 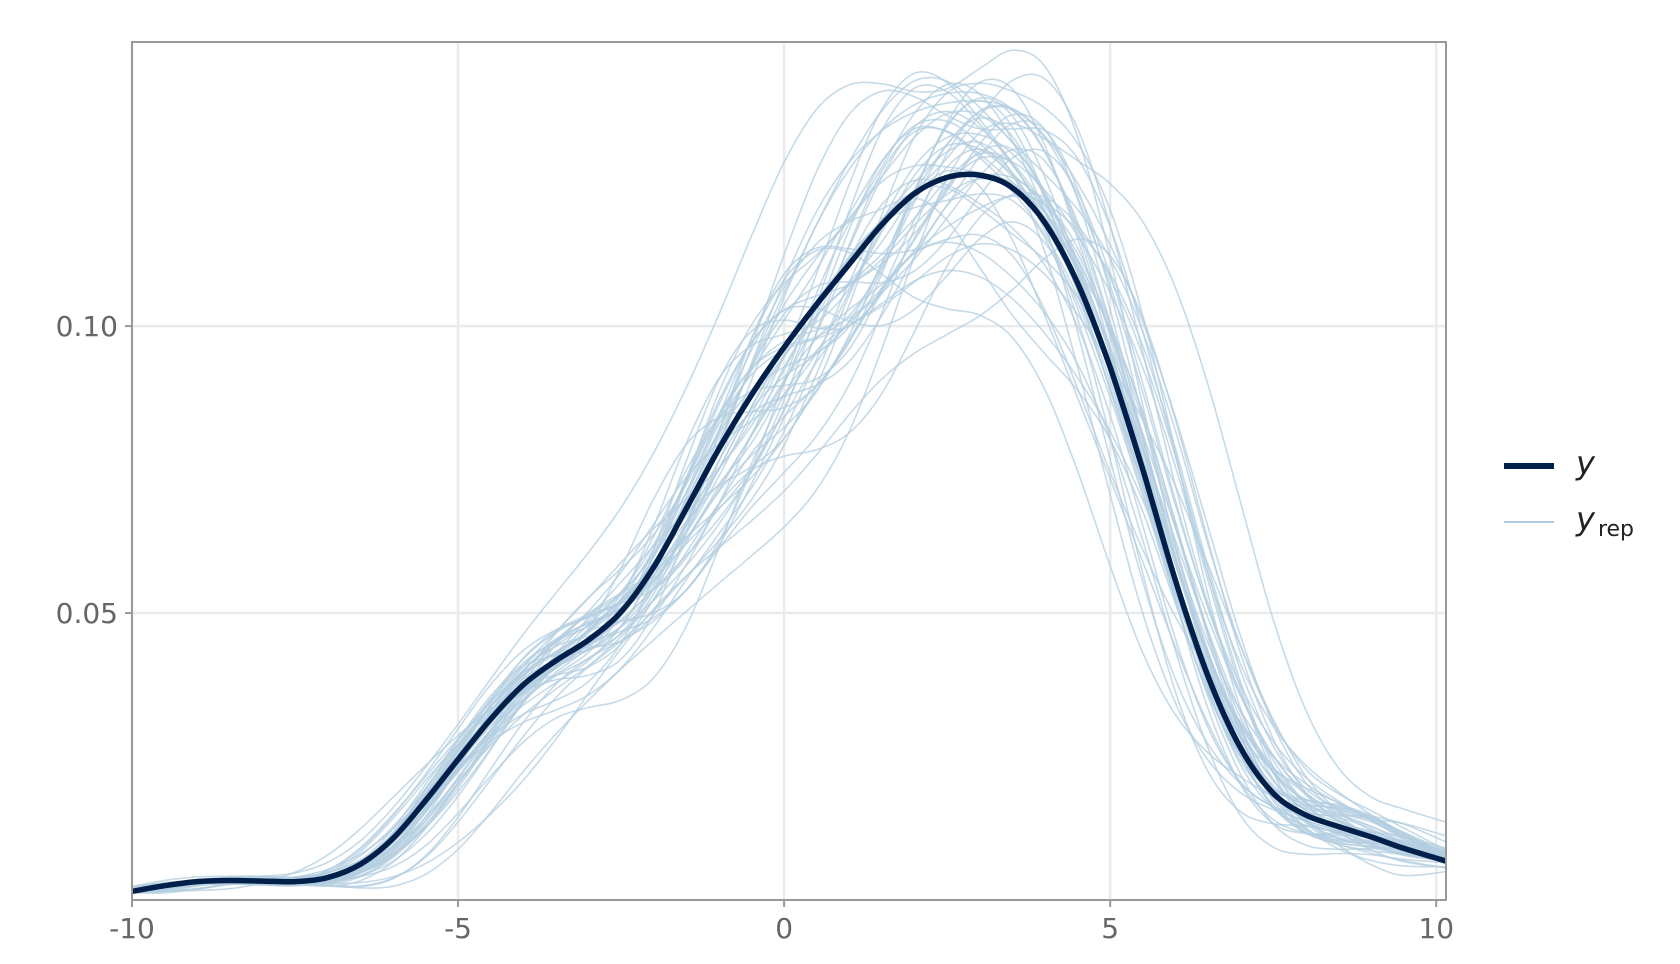 I want to click on x-tick-label: 0, so click(x=784, y=928).